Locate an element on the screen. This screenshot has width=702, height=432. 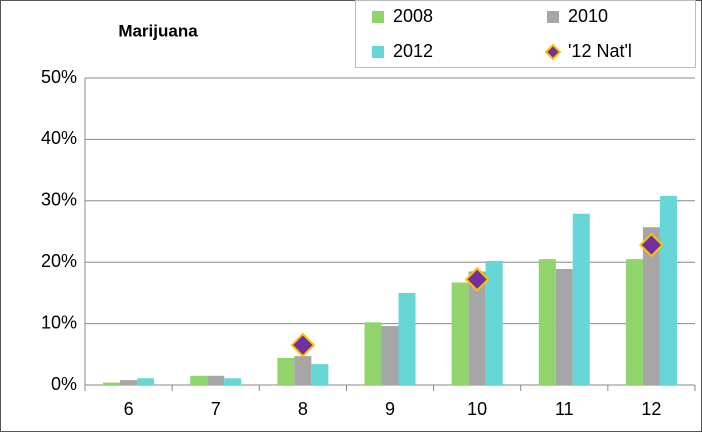
x-tick-label: 10 is located at coordinates (477, 409).